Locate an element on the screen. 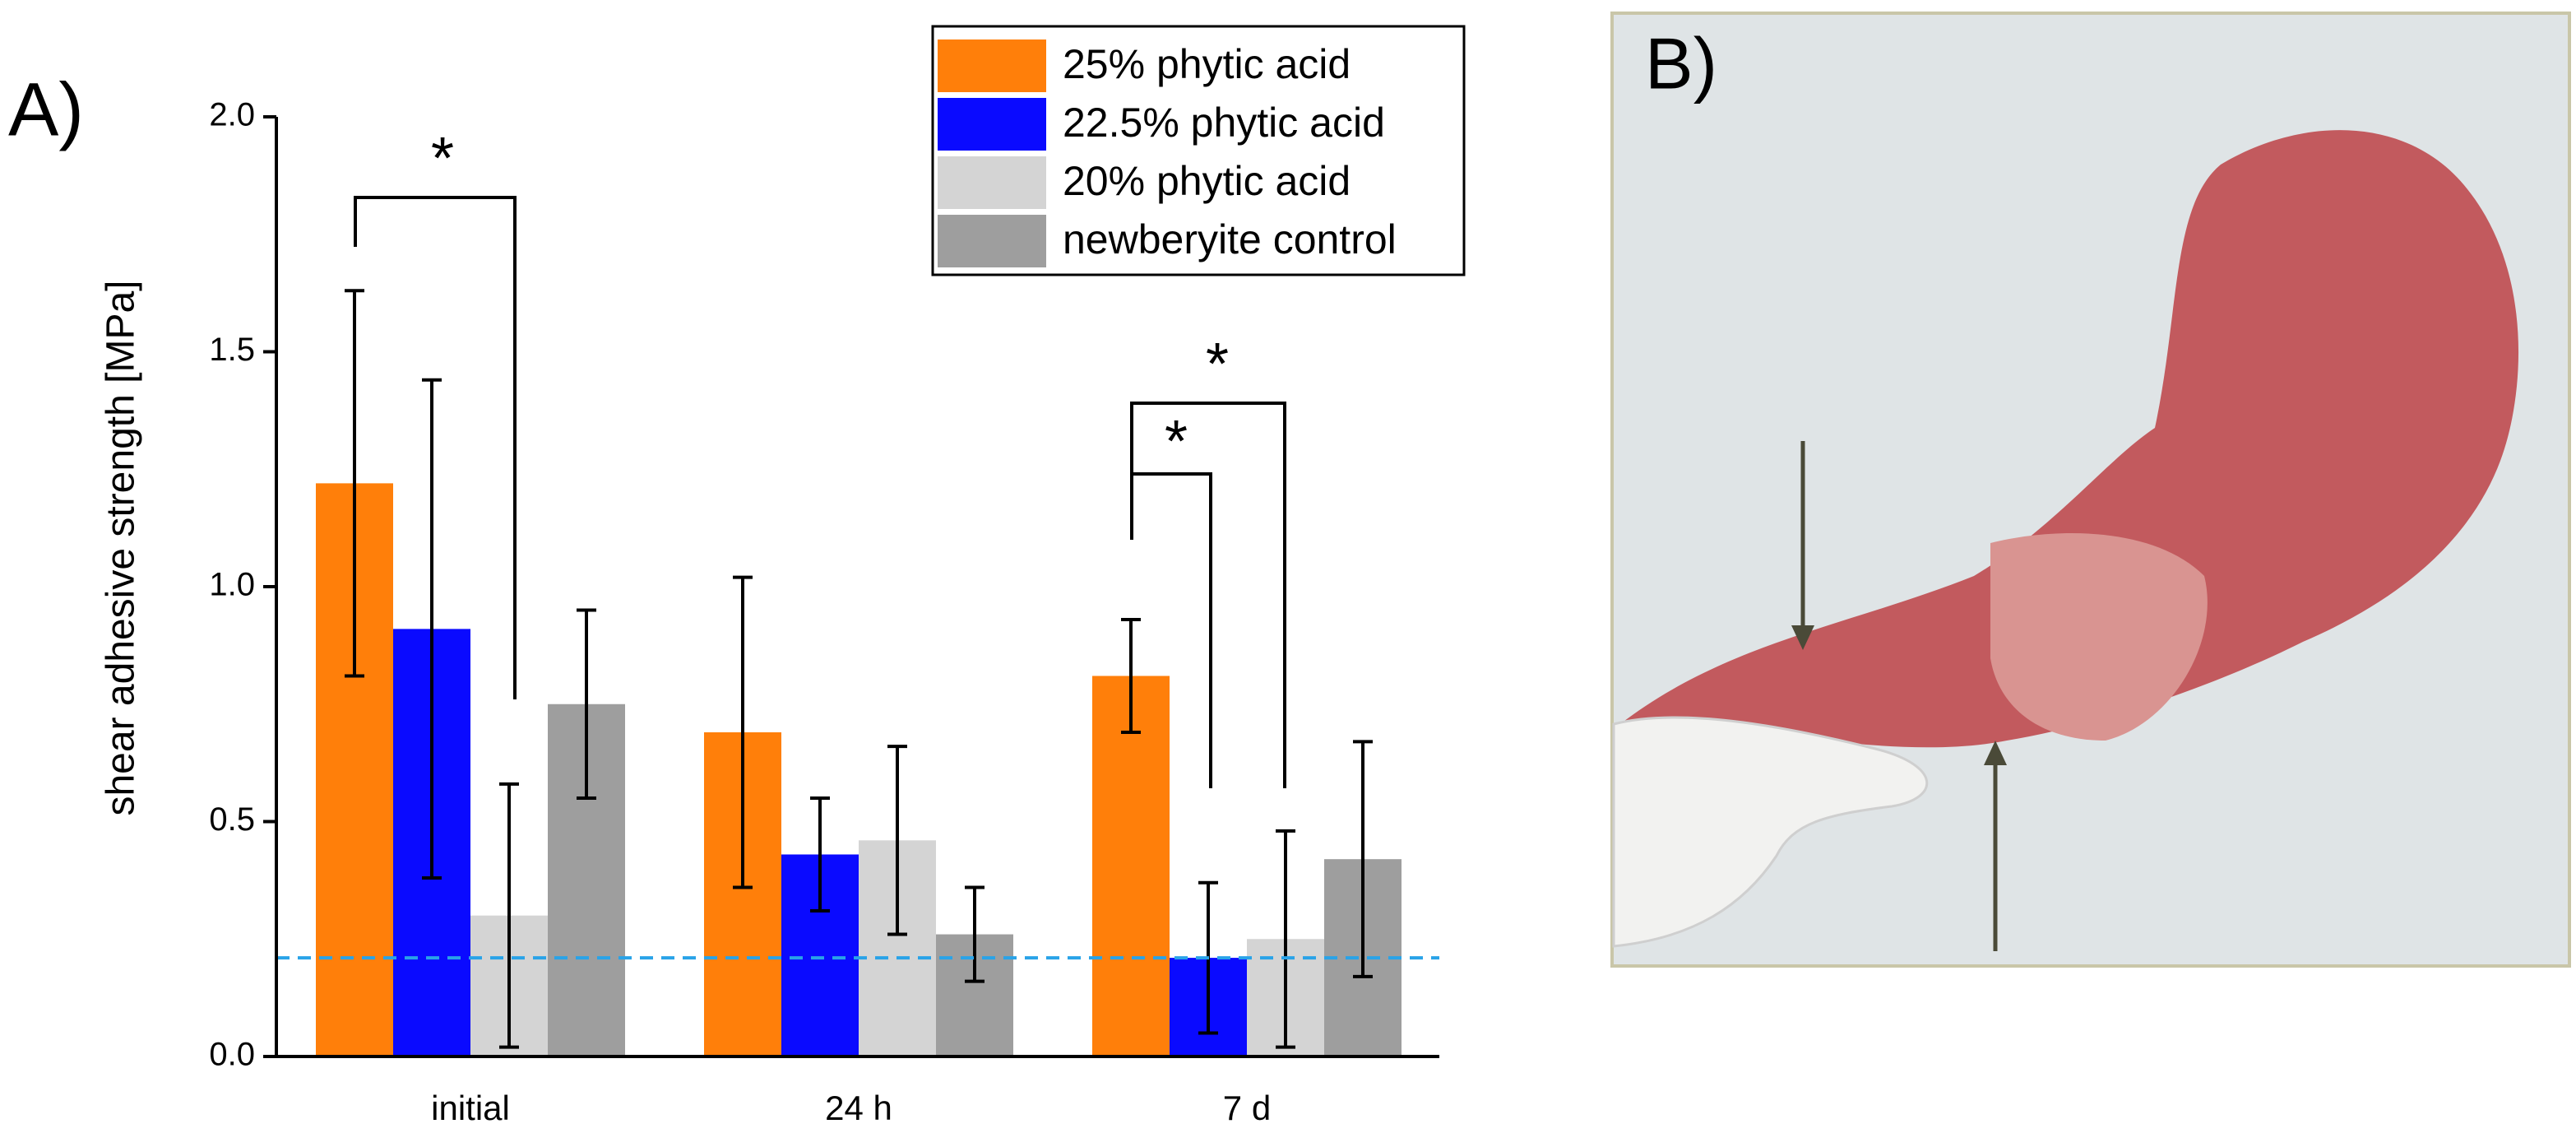 The width and height of the screenshot is (2576, 1147). legend-label: 22.5% phytic acid is located at coordinates (1224, 123).